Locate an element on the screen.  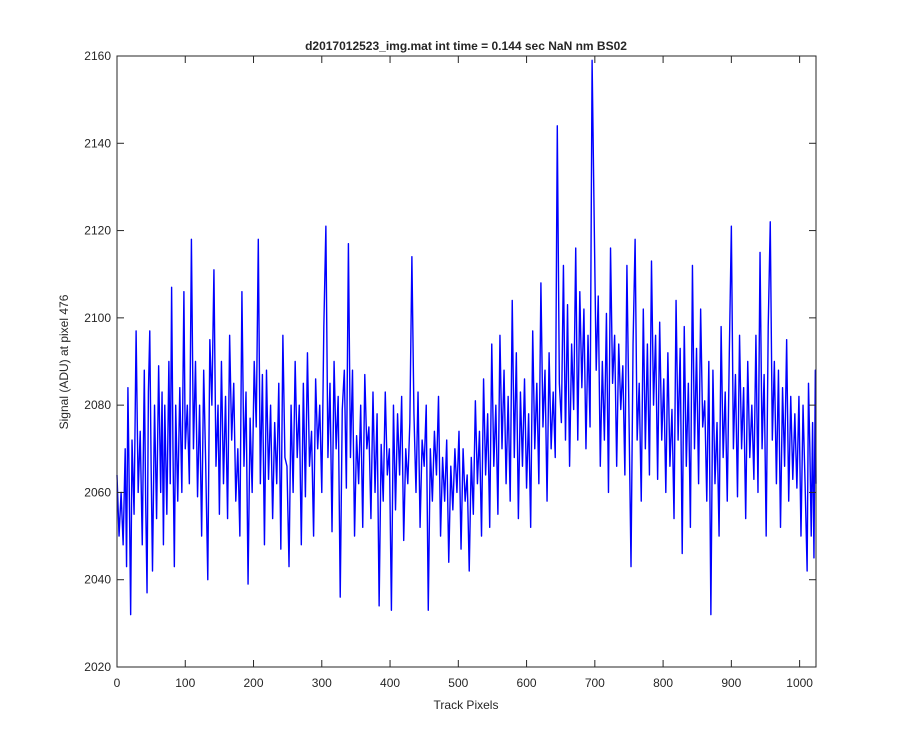
x-tick-label: 400 is located at coordinates (390, 683).